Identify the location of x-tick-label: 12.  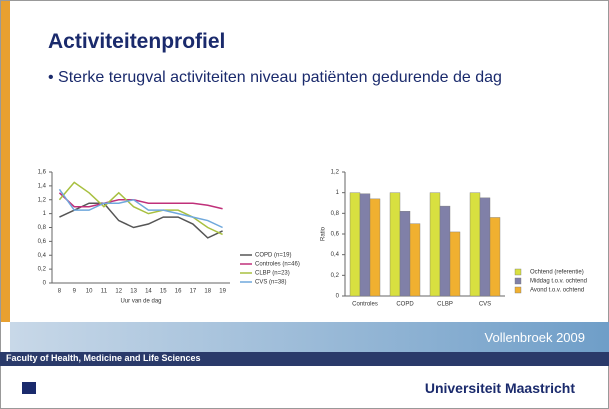
(118, 292).